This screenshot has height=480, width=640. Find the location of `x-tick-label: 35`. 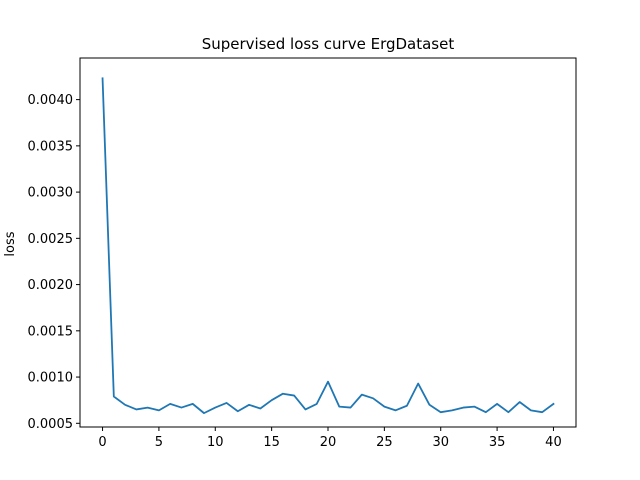

x-tick-label: 35 is located at coordinates (497, 442).